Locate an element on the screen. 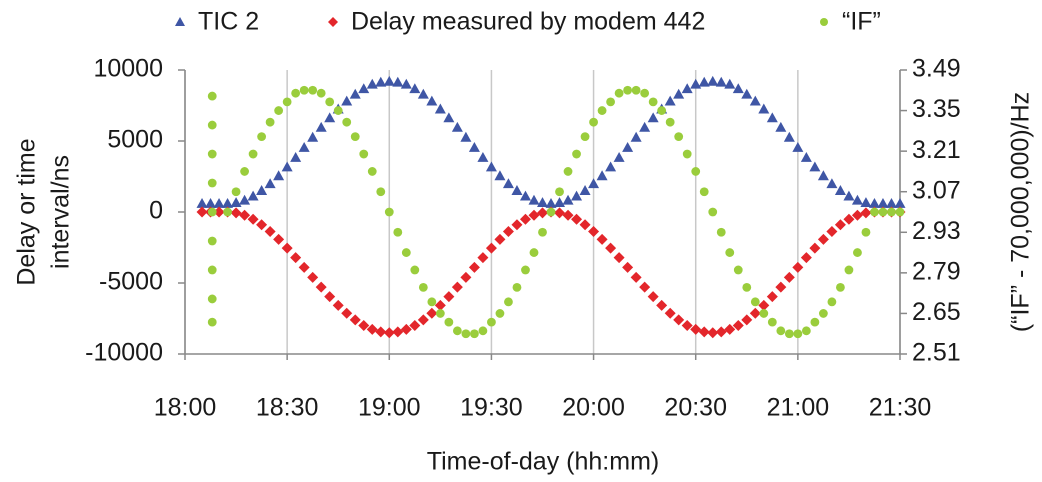 The height and width of the screenshot is (482, 1042). y2-tick-label: 2.65 is located at coordinates (936, 312).